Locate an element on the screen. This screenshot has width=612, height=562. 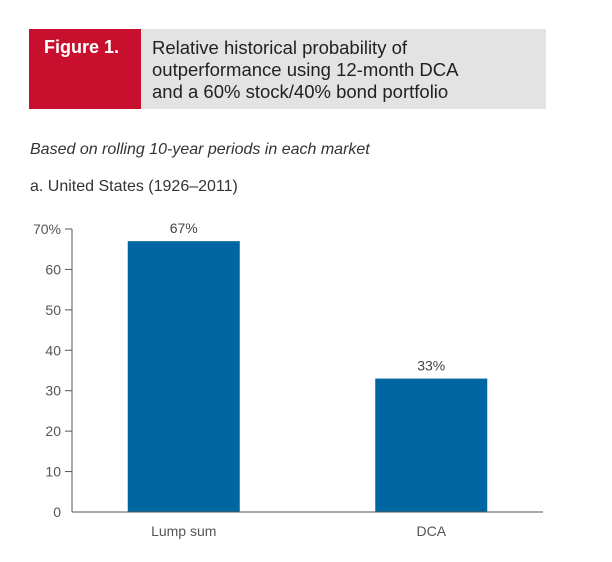
figure-label: Figure 1. is located at coordinates (82, 47).